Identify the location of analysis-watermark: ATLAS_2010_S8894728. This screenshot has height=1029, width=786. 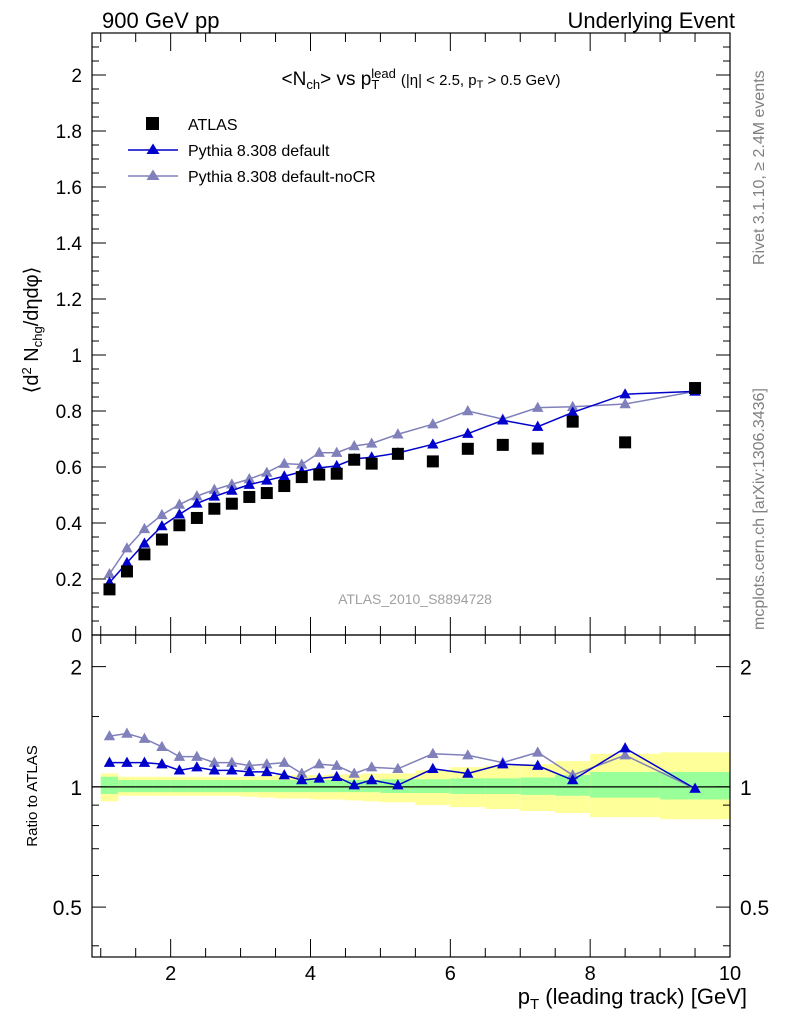
(415, 599).